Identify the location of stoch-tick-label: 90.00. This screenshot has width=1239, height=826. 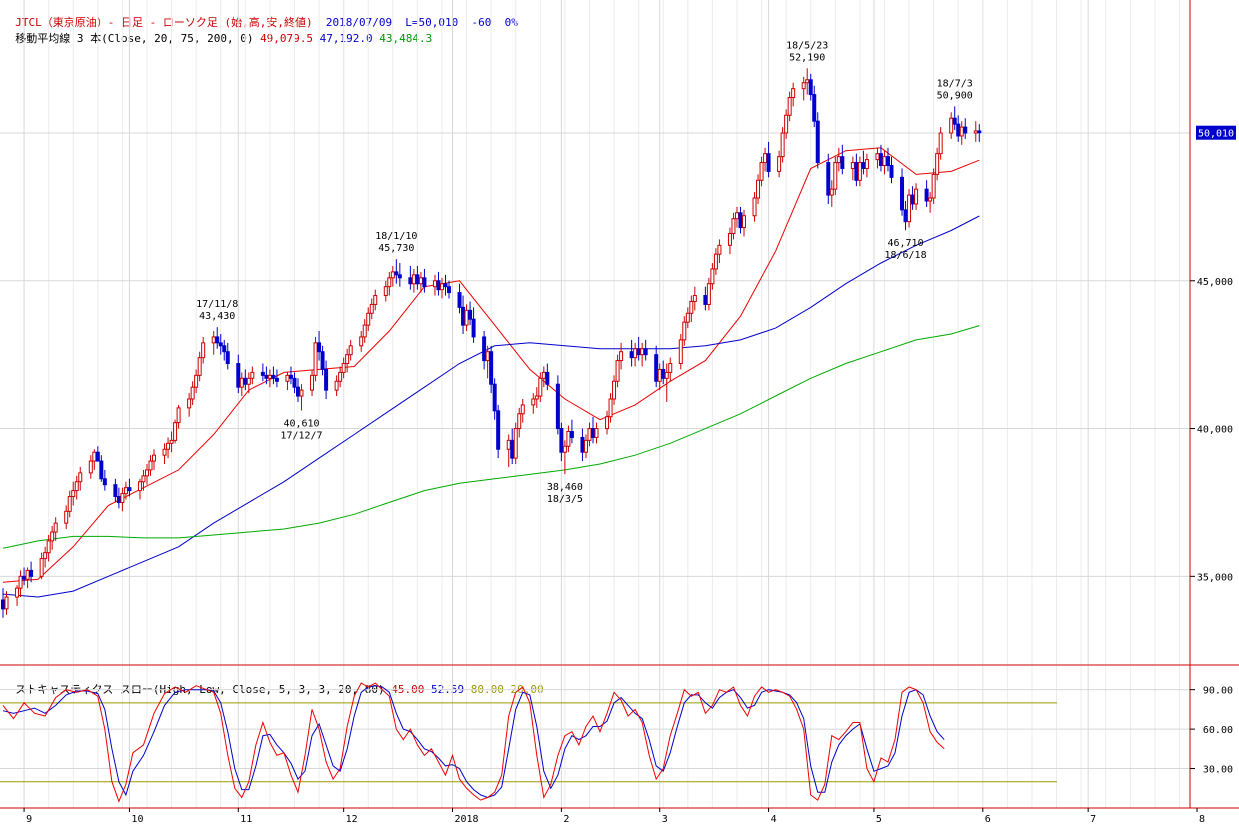
(1218, 691).